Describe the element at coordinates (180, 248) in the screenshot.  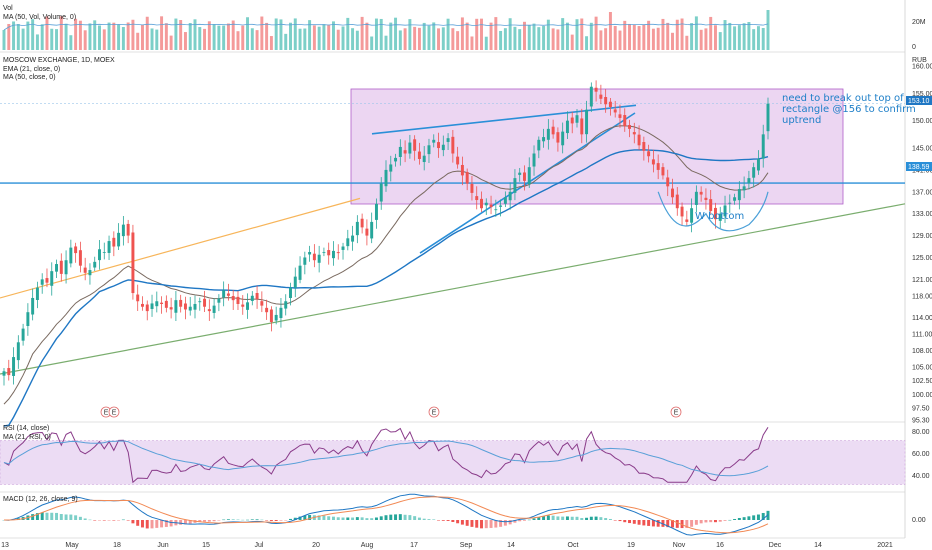
I see `orange-trendline` at that location.